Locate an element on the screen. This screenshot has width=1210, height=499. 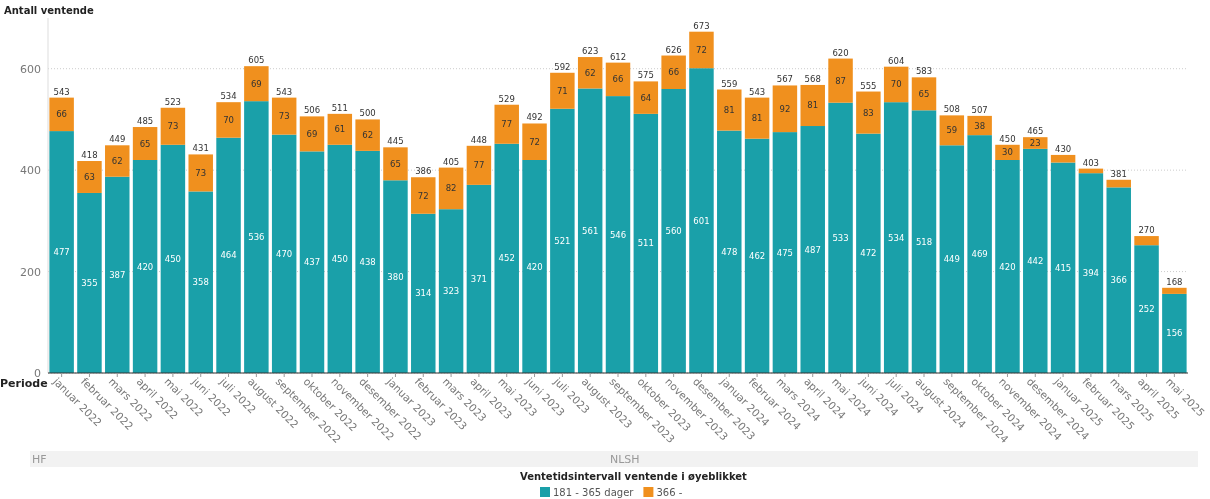
total-label: 612 is located at coordinates (618, 56).